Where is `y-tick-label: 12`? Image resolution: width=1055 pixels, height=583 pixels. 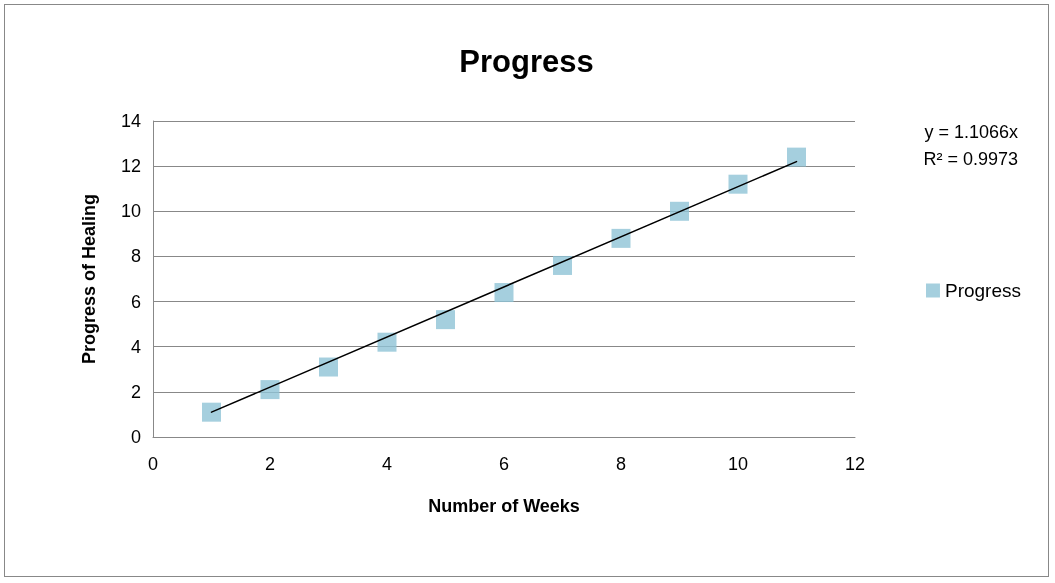
y-tick-label: 12 is located at coordinates (130, 166).